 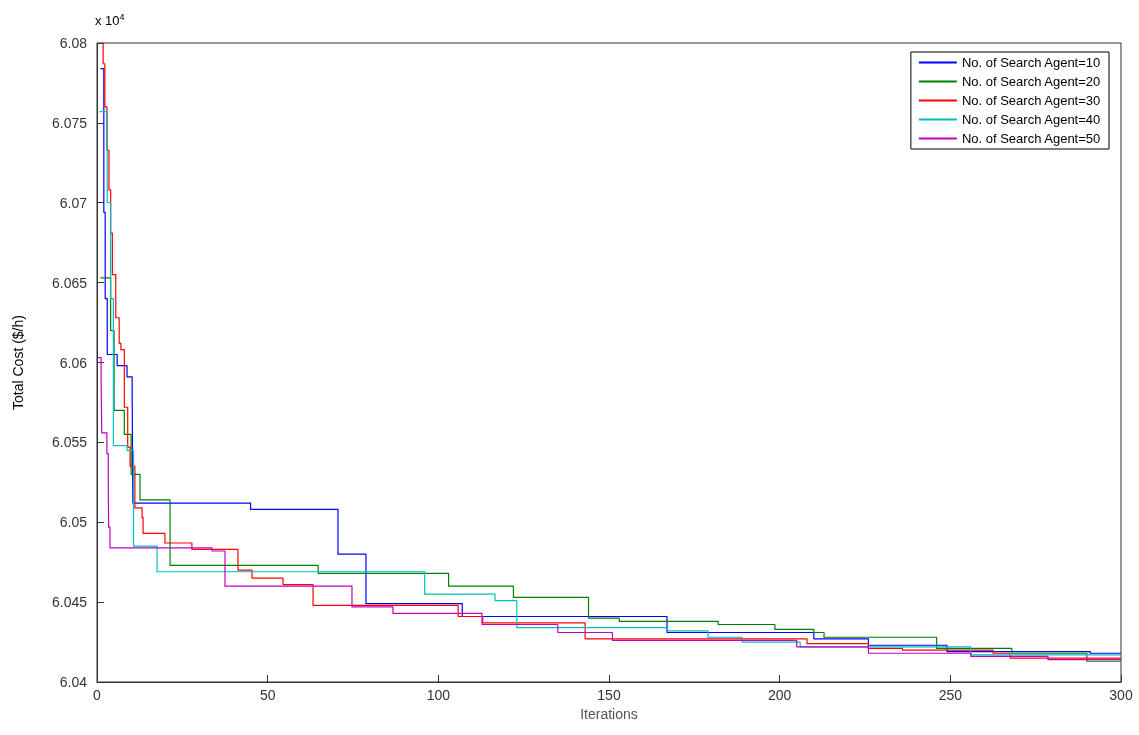 I want to click on legend-label: No. of Search Agent=30, so click(x=1031, y=100).